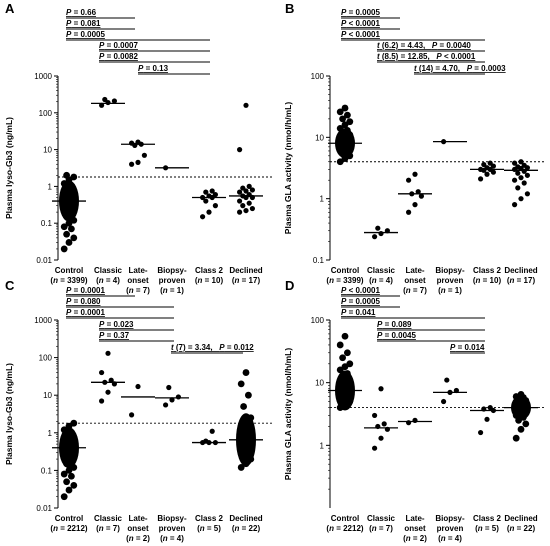 This screenshot has height=546, width=550. Describe the element at coordinates (288, 414) in the screenshot. I see `y-axis-label: Plasma GLA activity (nmol/h/mL)` at that location.